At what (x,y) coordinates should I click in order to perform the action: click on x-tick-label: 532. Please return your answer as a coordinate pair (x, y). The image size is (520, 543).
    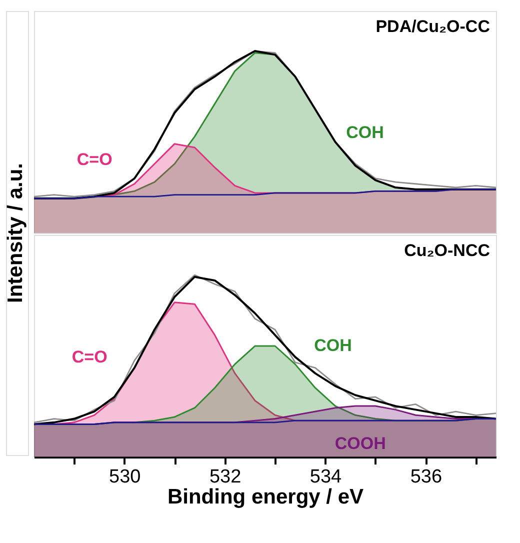
    Looking at the image, I should click on (225, 477).